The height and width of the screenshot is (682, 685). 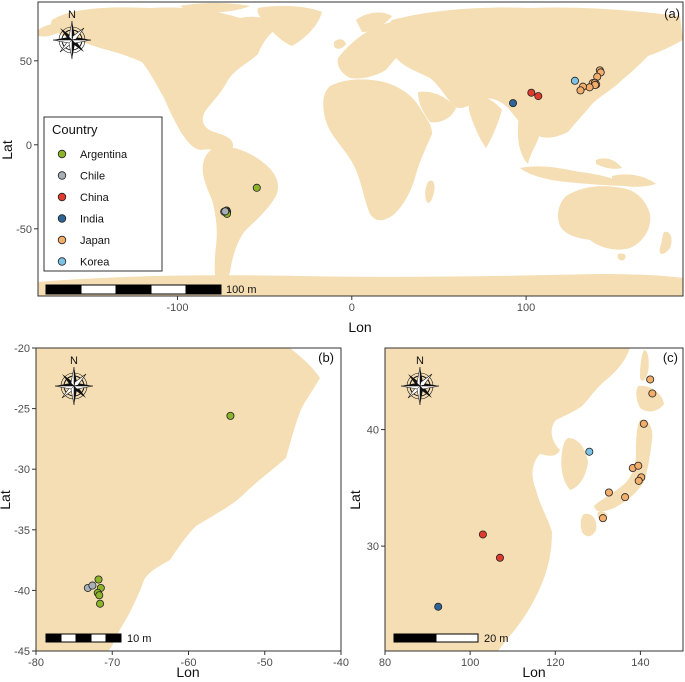 I want to click on x-tick-label: -40, so click(x=341, y=663).